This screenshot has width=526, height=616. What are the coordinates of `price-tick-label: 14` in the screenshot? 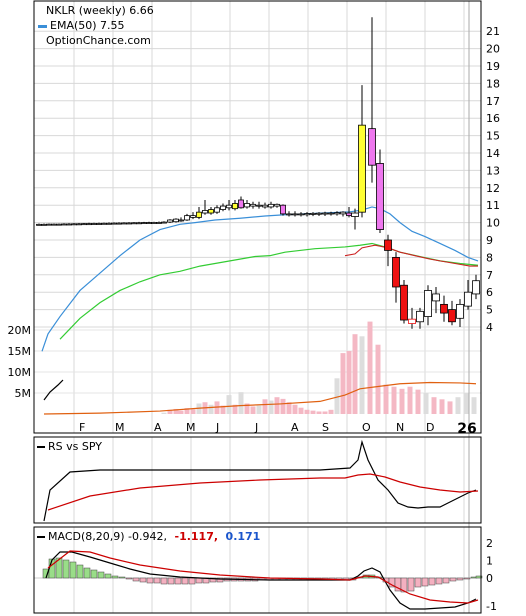 It's located at (493, 153).